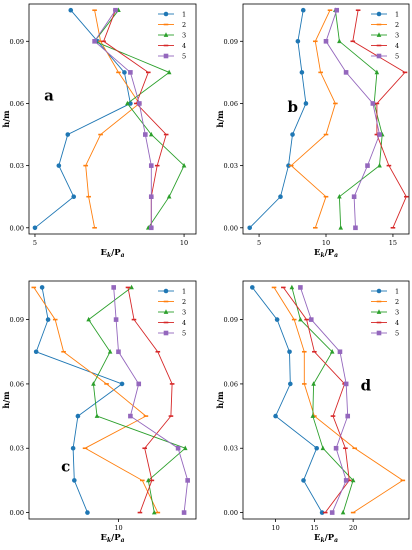  What do you see at coordinates (366, 385) in the screenshot?
I see `panel-label: d` at bounding box center [366, 385].